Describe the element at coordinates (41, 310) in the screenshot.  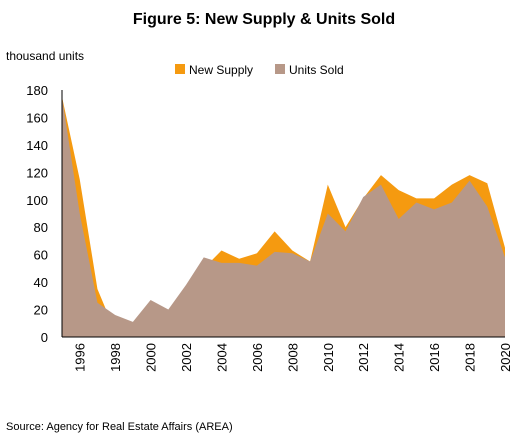
I see `y-tick-label: 20` at that location.